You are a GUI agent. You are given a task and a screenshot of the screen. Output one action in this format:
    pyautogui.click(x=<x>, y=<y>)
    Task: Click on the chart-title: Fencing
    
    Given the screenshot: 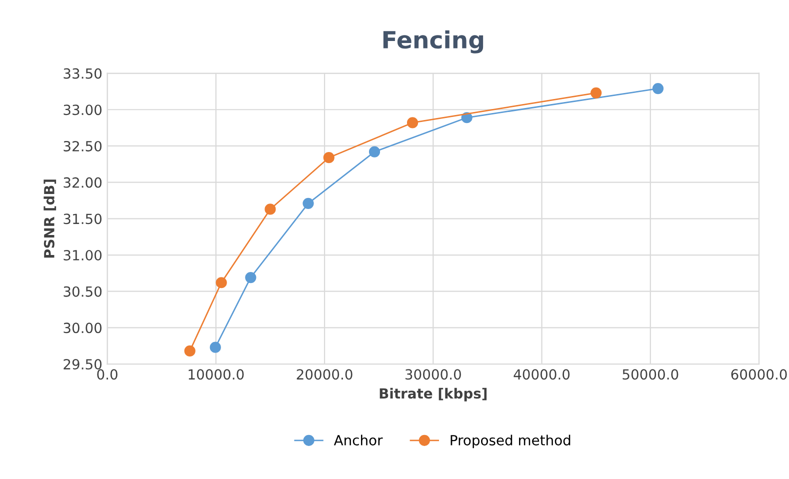 What is the action you would take?
    pyautogui.click(x=433, y=42)
    